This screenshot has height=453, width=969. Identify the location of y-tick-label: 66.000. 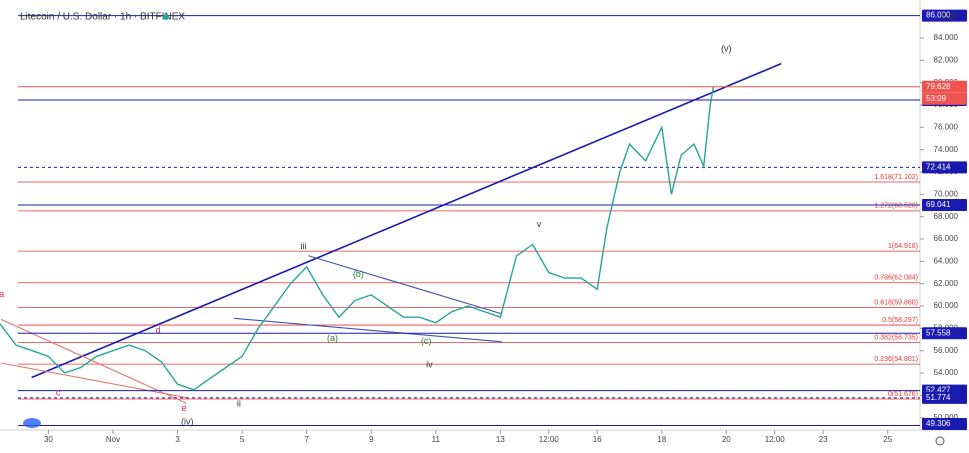
(946, 238).